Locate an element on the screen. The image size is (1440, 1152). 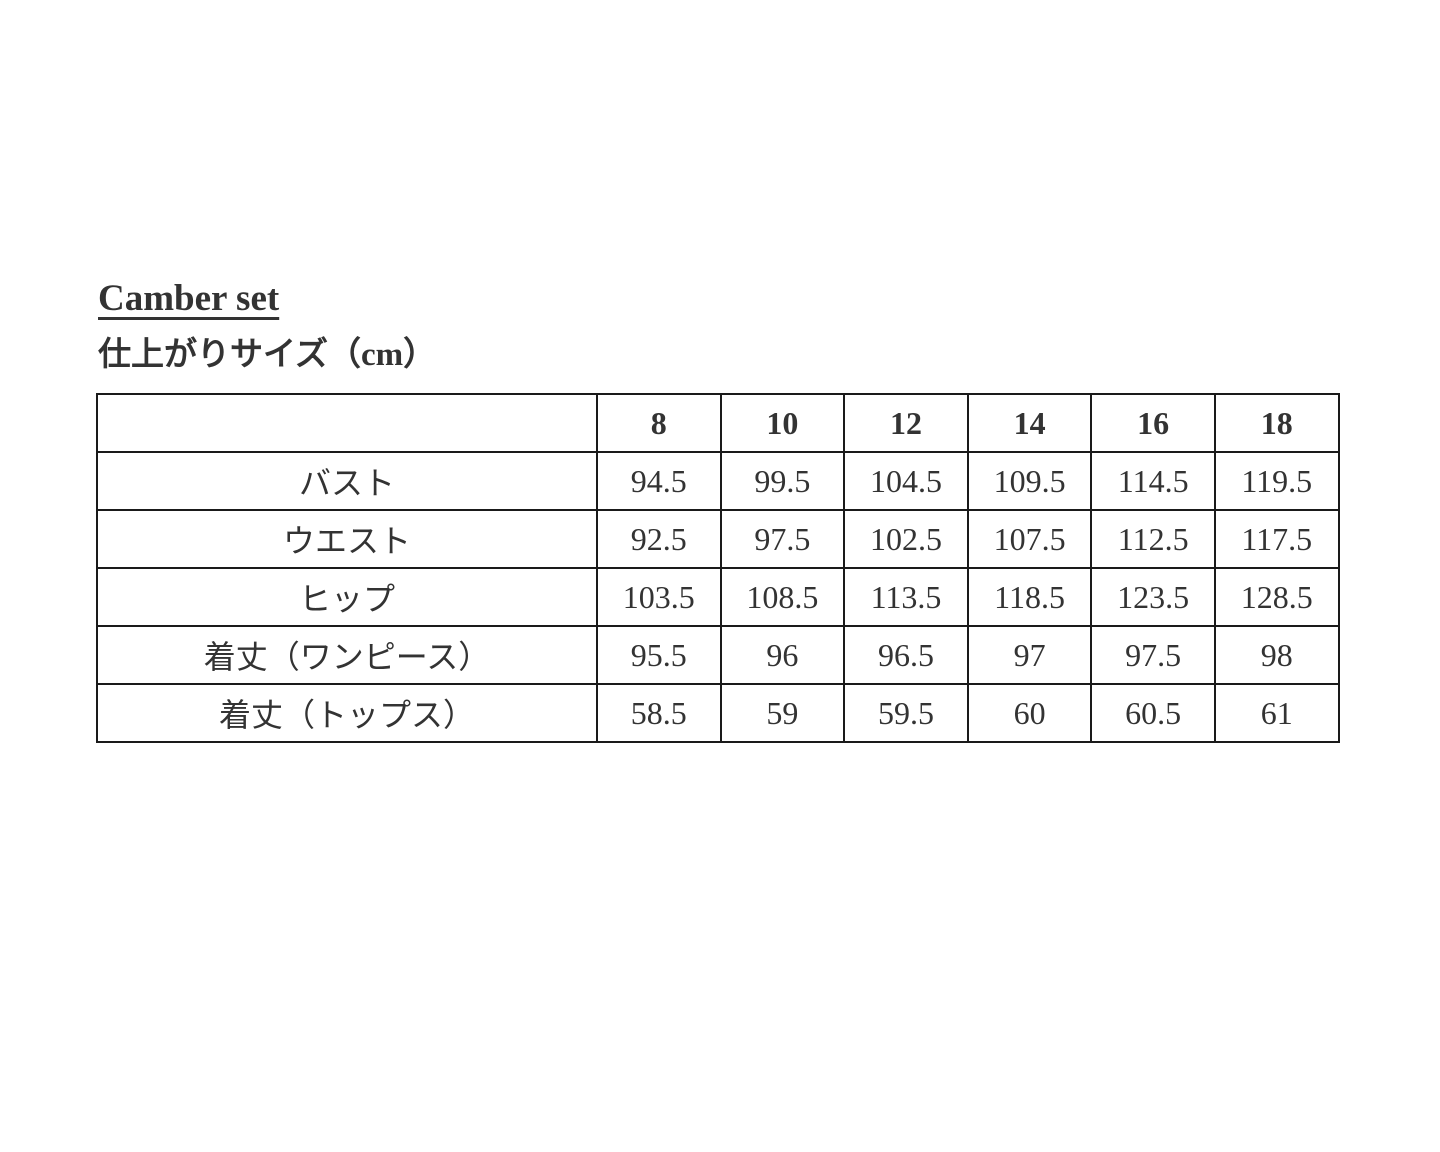
table-row-length-tops: 着丈（トップス） 58.5 59 59.5 60 60.5 61 is located at coordinates (718, 713).